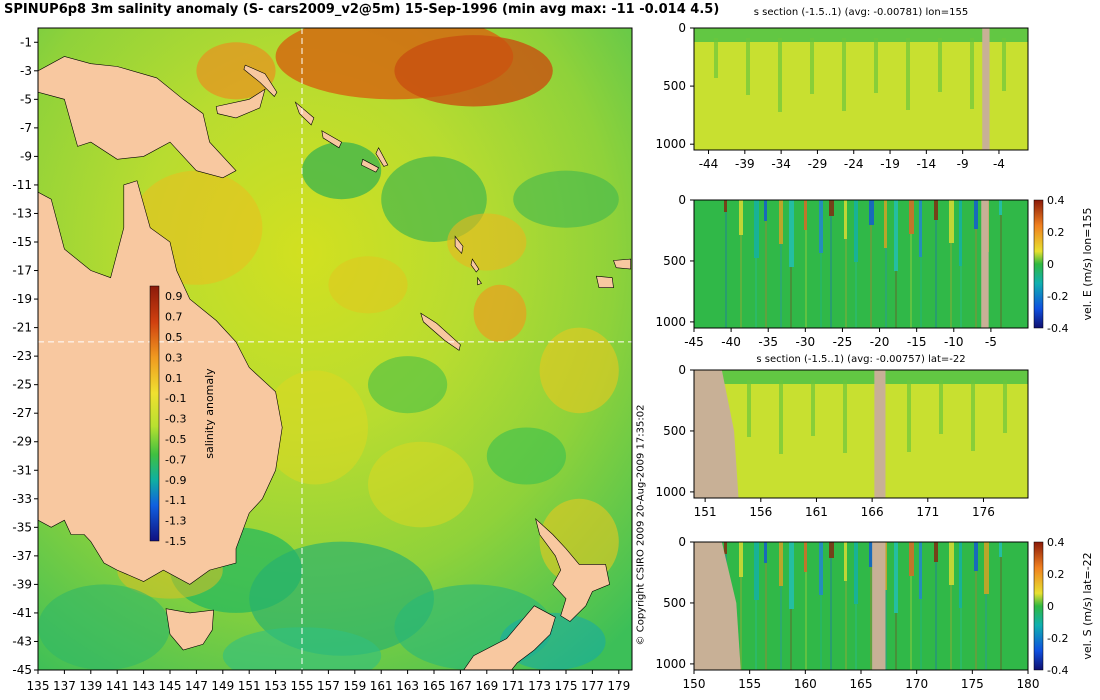 This screenshot has width=1100, height=700. Describe the element at coordinates (1057, 296) in the screenshot. I see `section-u-lon155-colorbar-tick: -0.2` at that location.